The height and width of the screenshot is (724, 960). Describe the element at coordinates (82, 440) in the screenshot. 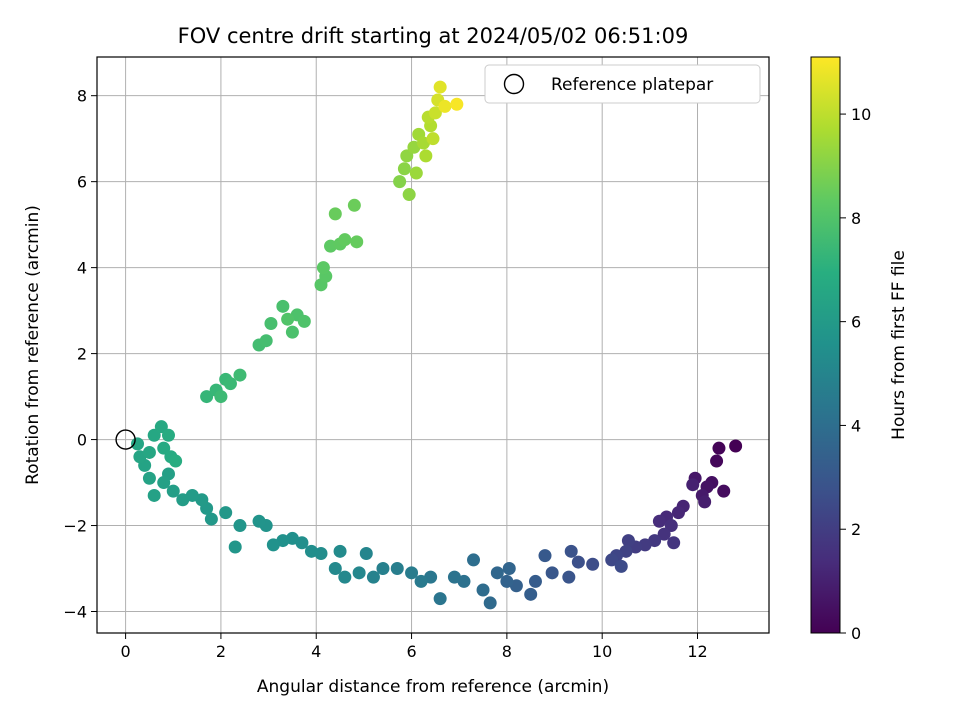

I see `y-tick-label: 0` at that location.